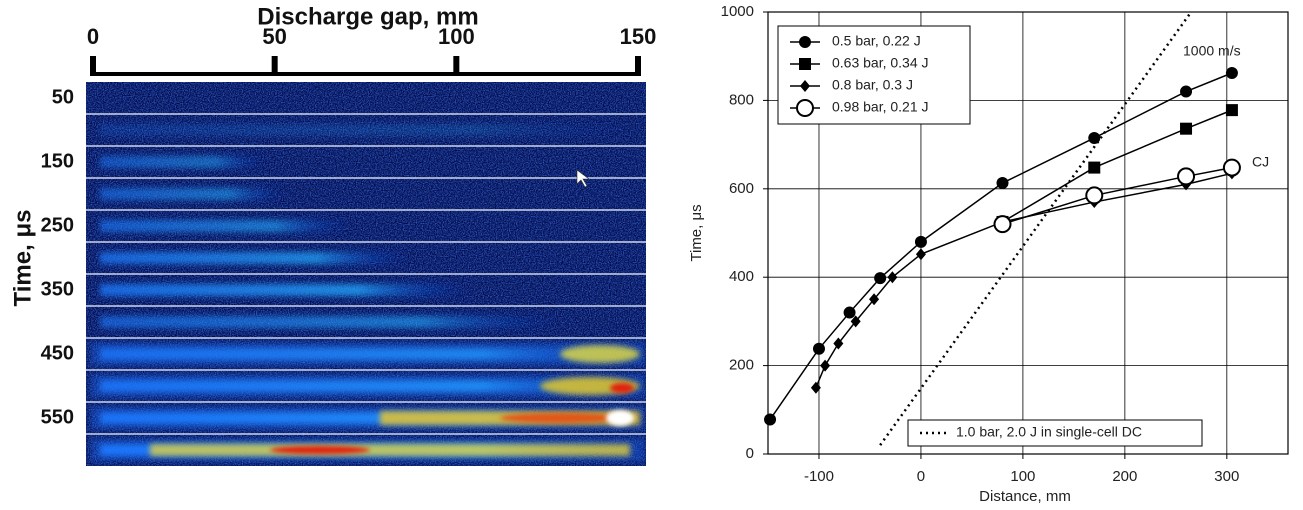 The height and width of the screenshot is (510, 1303). What do you see at coordinates (880, 63) in the screenshot?
I see `legend-label: 0.63 bar, 0.34 J` at bounding box center [880, 63].